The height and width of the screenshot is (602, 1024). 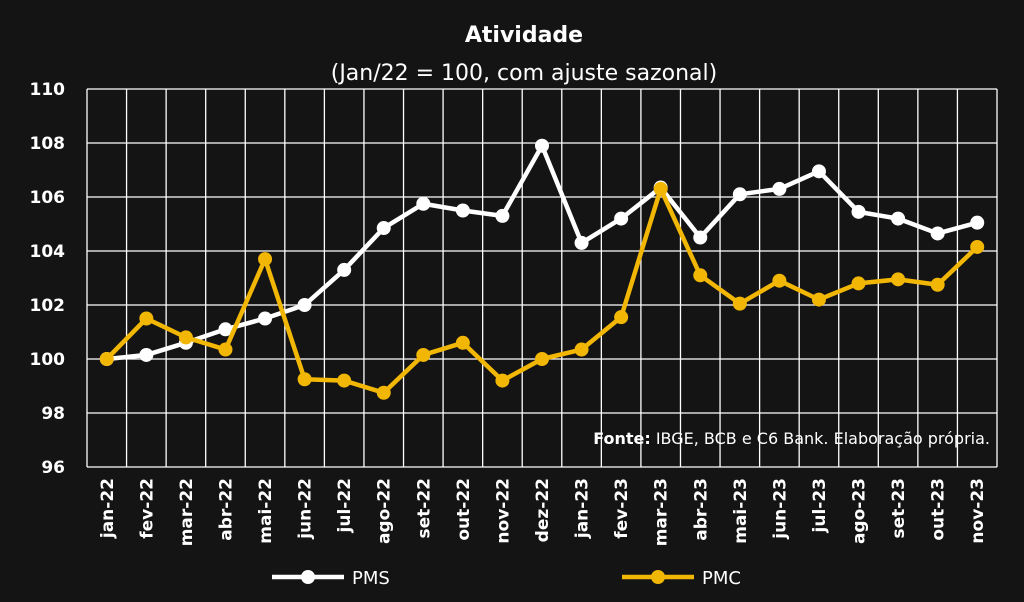 I want to click on legend: PMS PMC, so click(x=506, y=578).